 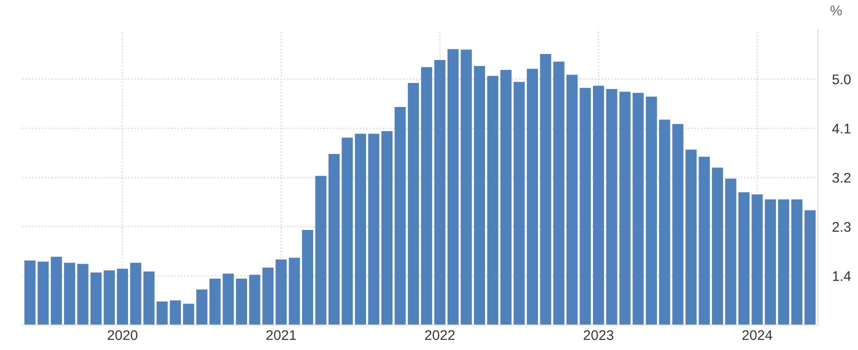 I want to click on x-tick-label: 2022, so click(x=440, y=335).